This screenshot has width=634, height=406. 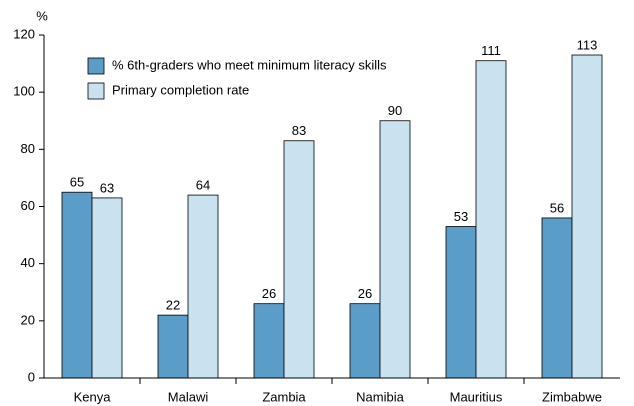 What do you see at coordinates (284, 396) in the screenshot?
I see `x-tick-label: Zambia` at bounding box center [284, 396].